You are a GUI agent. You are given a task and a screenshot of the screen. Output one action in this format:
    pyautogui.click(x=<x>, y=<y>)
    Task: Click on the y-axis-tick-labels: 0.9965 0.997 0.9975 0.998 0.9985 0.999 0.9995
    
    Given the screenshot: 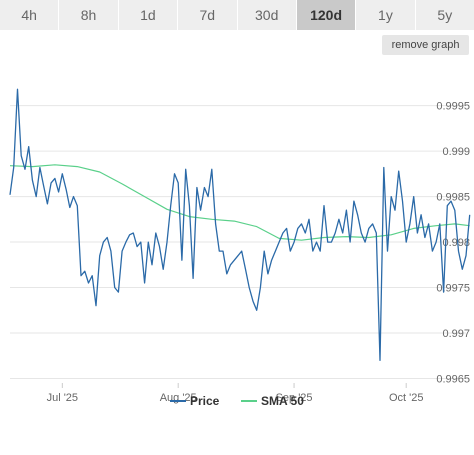 What is the action you would take?
    pyautogui.click(x=453, y=243)
    